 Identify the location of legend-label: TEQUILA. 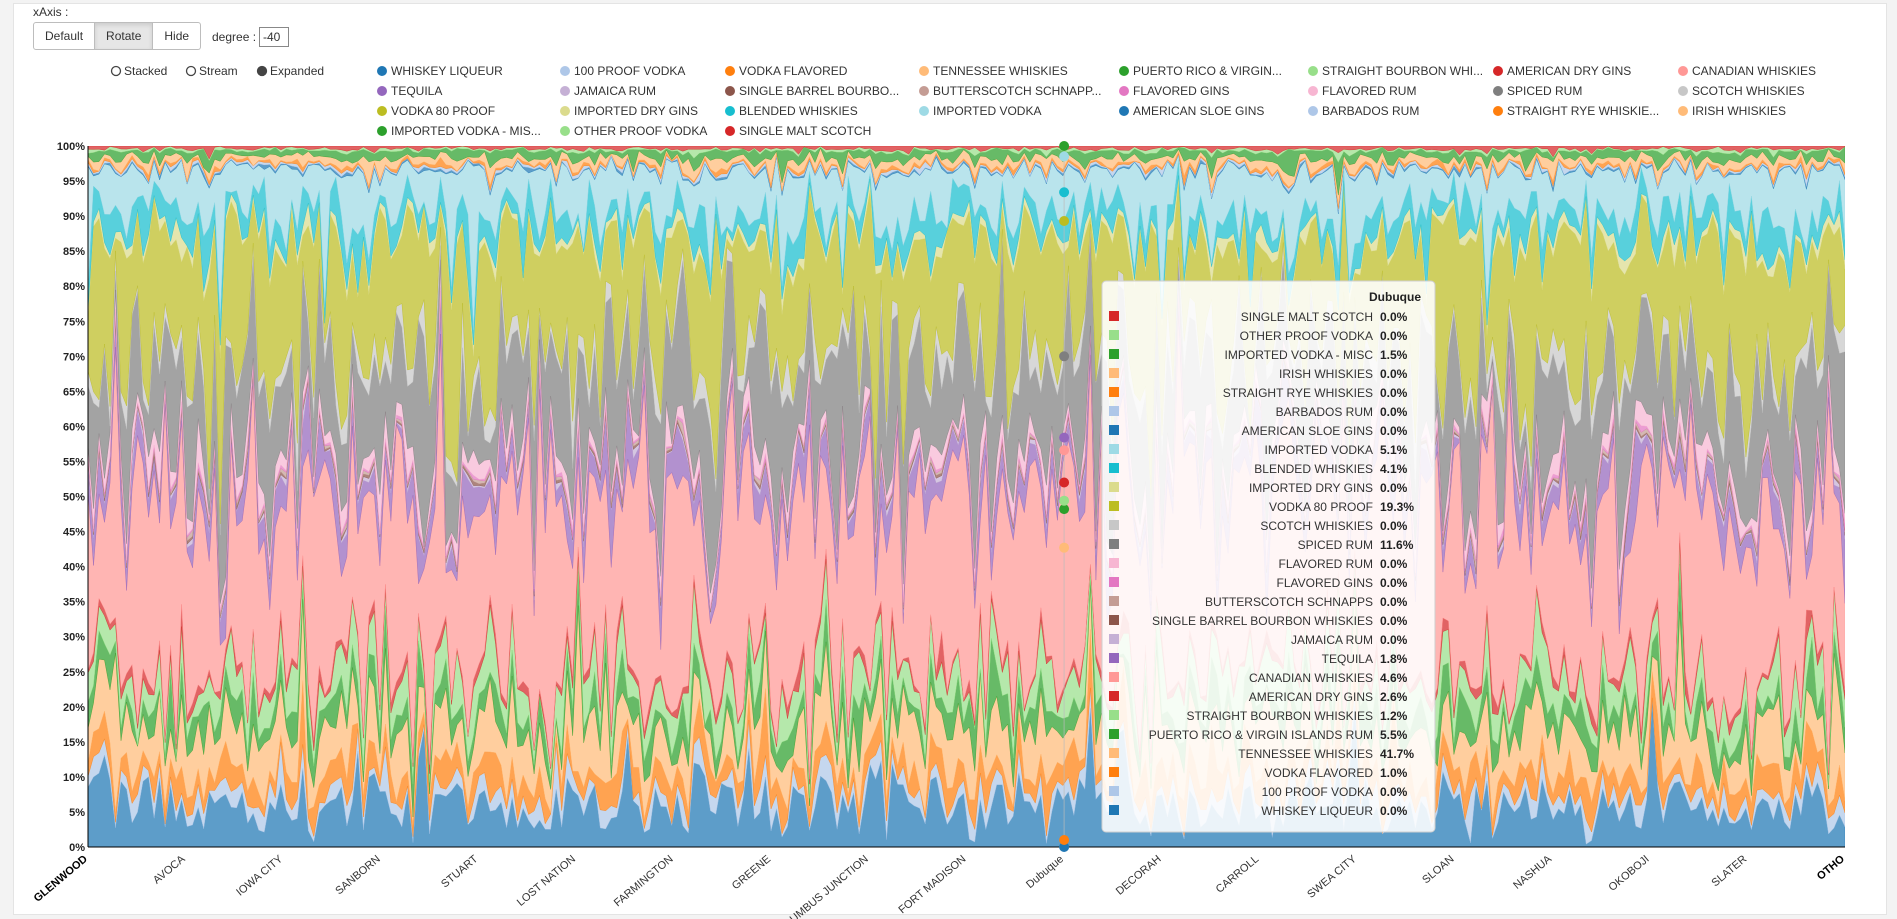
(416, 91).